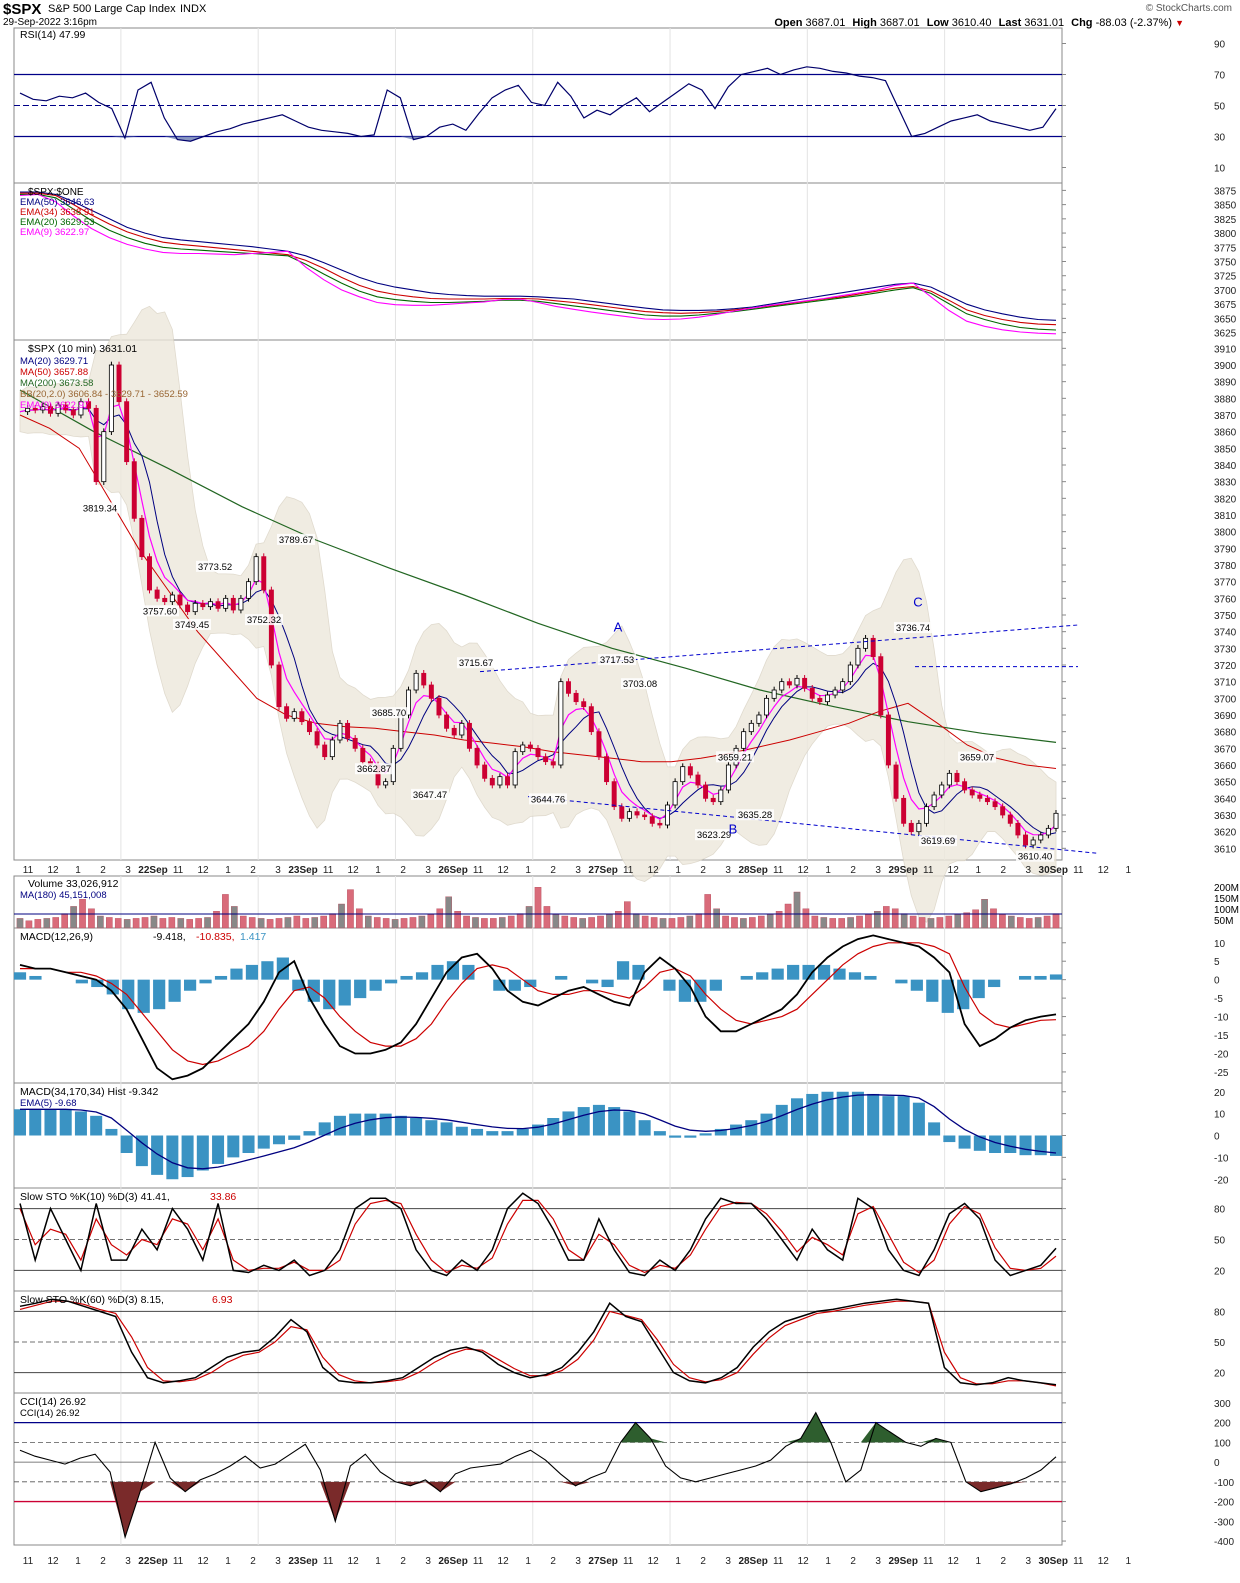  What do you see at coordinates (48, 1103) in the screenshot?
I see `macd-long-legend: EMA(5) -9.68` at bounding box center [48, 1103].